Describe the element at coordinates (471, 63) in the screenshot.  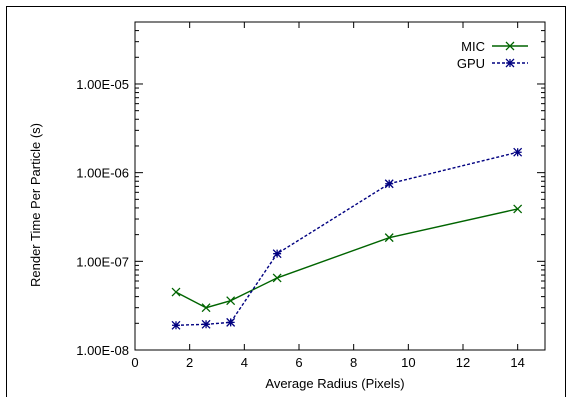
I see `legend-label-gpu: GPU` at that location.